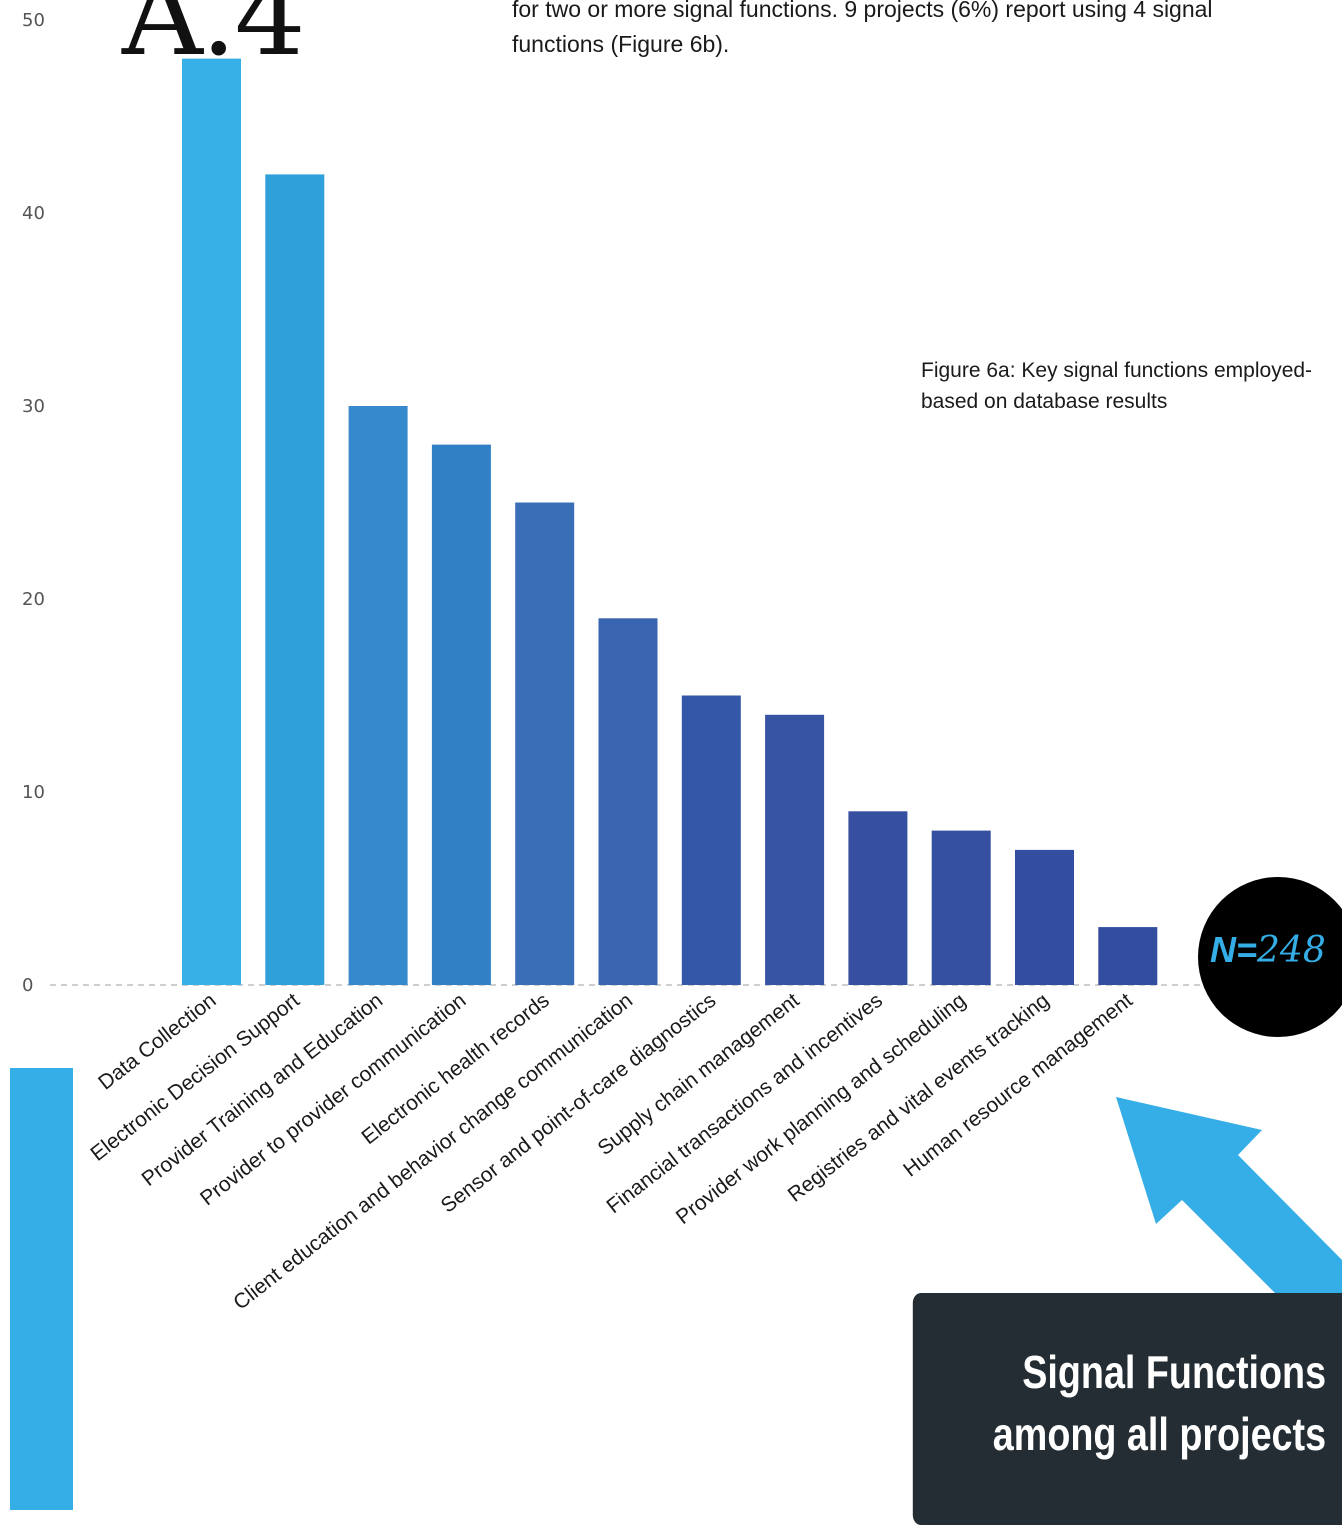 The image size is (1342, 1525). I want to click on y-tick-label: 0, so click(27, 985).